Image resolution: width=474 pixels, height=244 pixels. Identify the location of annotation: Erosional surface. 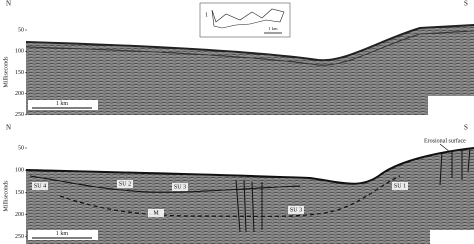
(445, 140).